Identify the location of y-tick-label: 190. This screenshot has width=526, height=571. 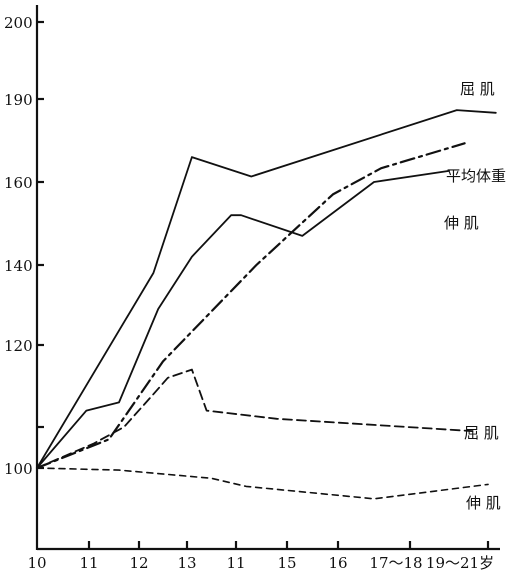
(18, 100).